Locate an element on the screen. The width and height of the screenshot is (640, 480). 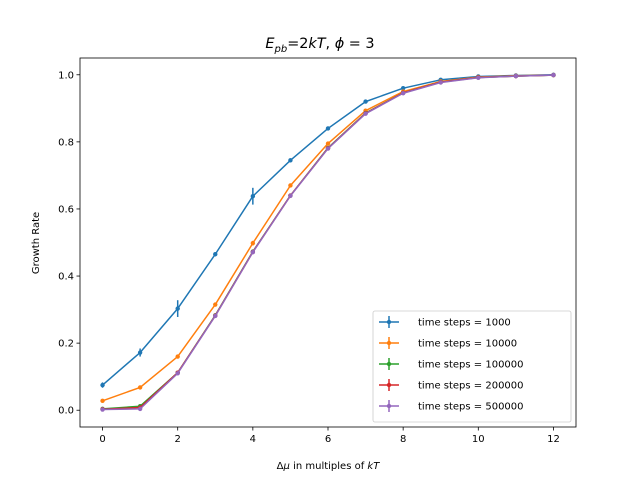
x-tick-label: 2 is located at coordinates (178, 439).